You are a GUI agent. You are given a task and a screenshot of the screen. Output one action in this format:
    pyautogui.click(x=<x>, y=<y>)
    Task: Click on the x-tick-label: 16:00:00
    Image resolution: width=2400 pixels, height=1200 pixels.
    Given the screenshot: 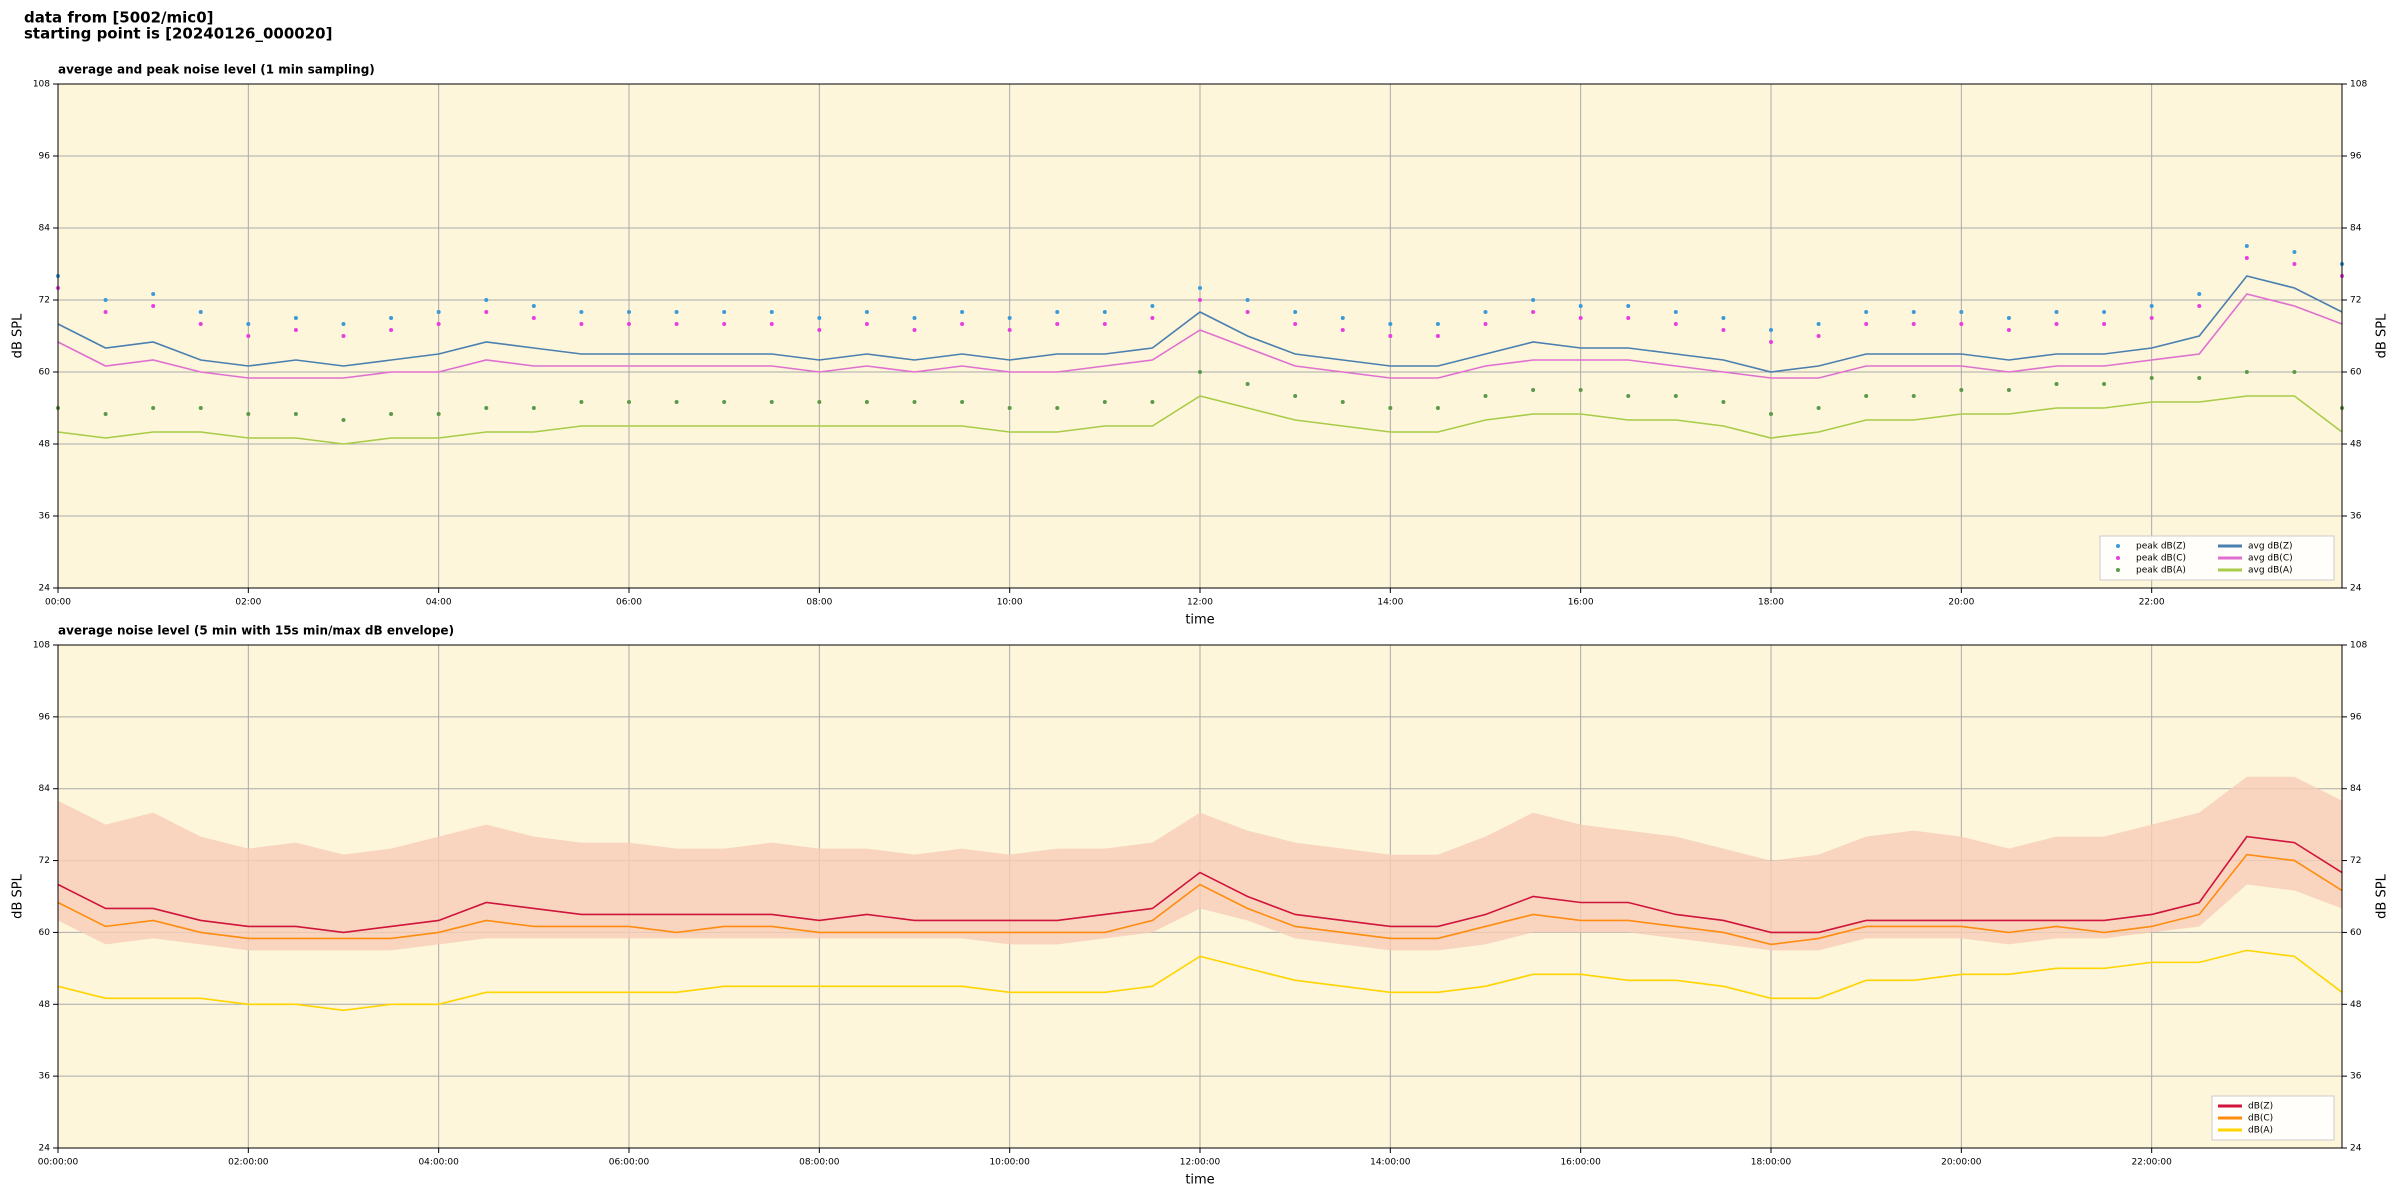 What is the action you would take?
    pyautogui.click(x=1580, y=1163)
    